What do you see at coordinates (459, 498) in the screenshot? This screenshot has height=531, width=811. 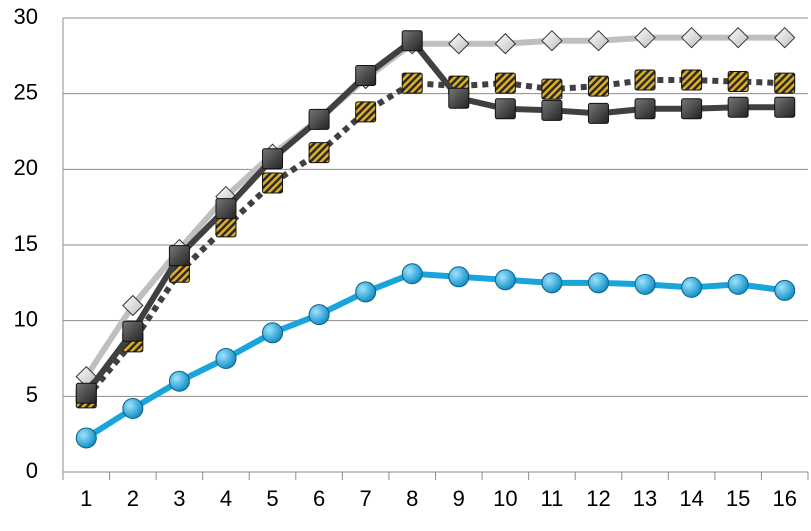 I see `x-tick-label: 9` at bounding box center [459, 498].